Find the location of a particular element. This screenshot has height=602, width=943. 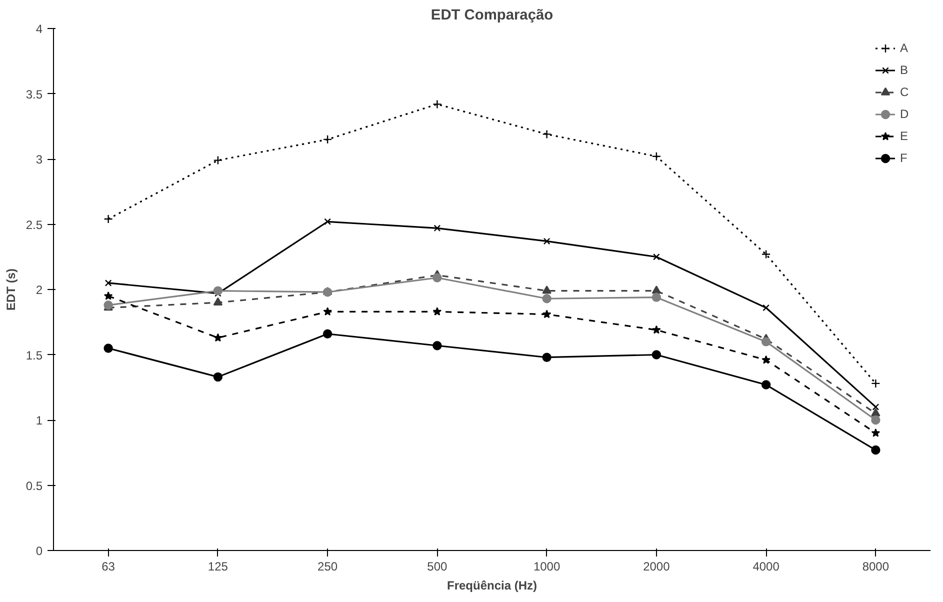

x-tick-label: 63 is located at coordinates (109, 567).